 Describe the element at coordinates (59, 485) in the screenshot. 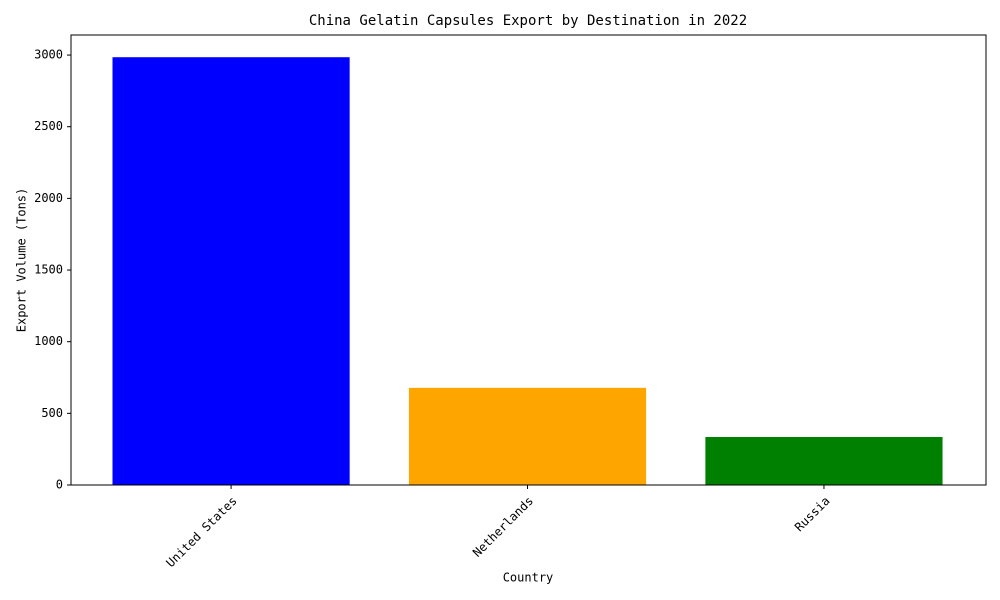

I see `y-tick-label: 0` at that location.